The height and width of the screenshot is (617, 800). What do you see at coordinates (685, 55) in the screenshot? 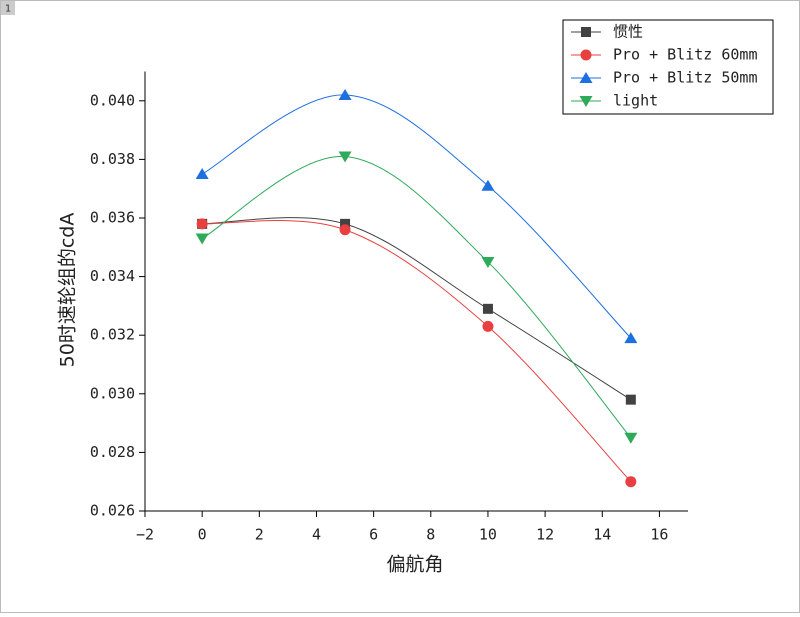
I see `legend-label: Pro + Blitz 60mm` at bounding box center [685, 55].